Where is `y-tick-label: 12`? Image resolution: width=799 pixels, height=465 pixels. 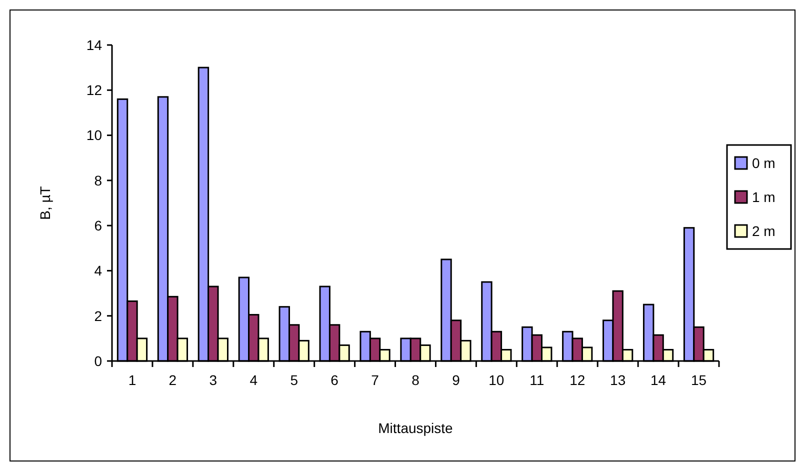 y-tick-label: 12 is located at coordinates (94, 90).